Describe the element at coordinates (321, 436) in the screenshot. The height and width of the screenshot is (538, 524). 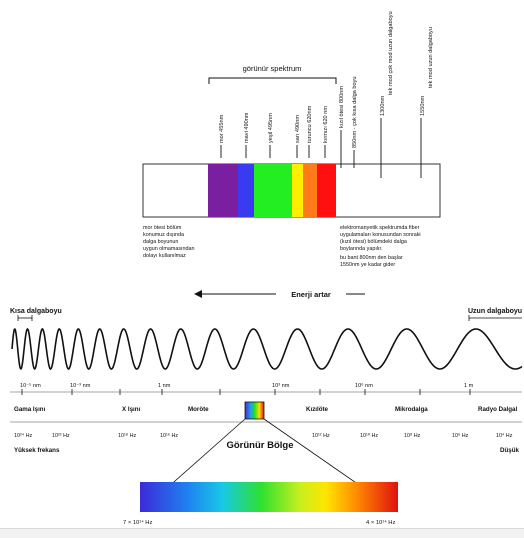
I see `freq-tick-5: 10¹² Hz` at that location.